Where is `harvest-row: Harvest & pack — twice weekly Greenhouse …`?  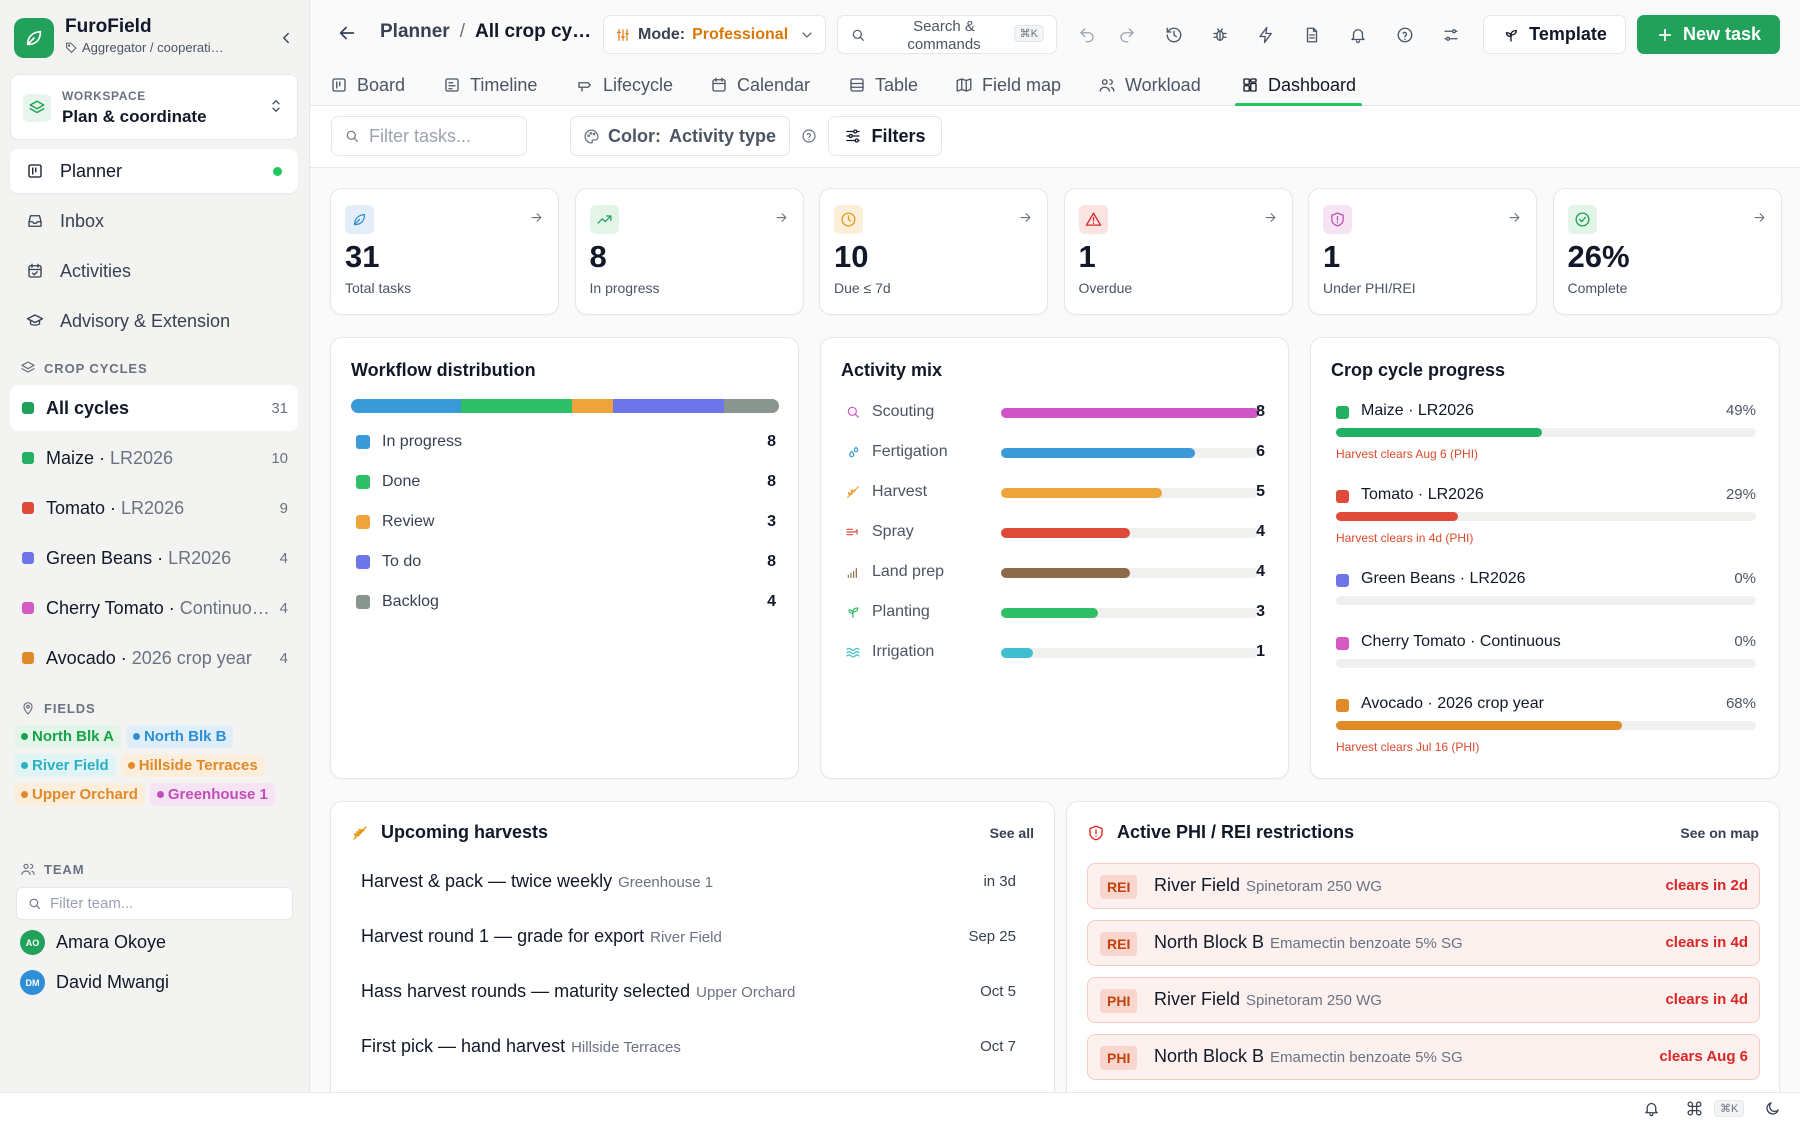
harvest-row: Harvest & pack — twice weekly Greenhouse … is located at coordinates (688, 886).